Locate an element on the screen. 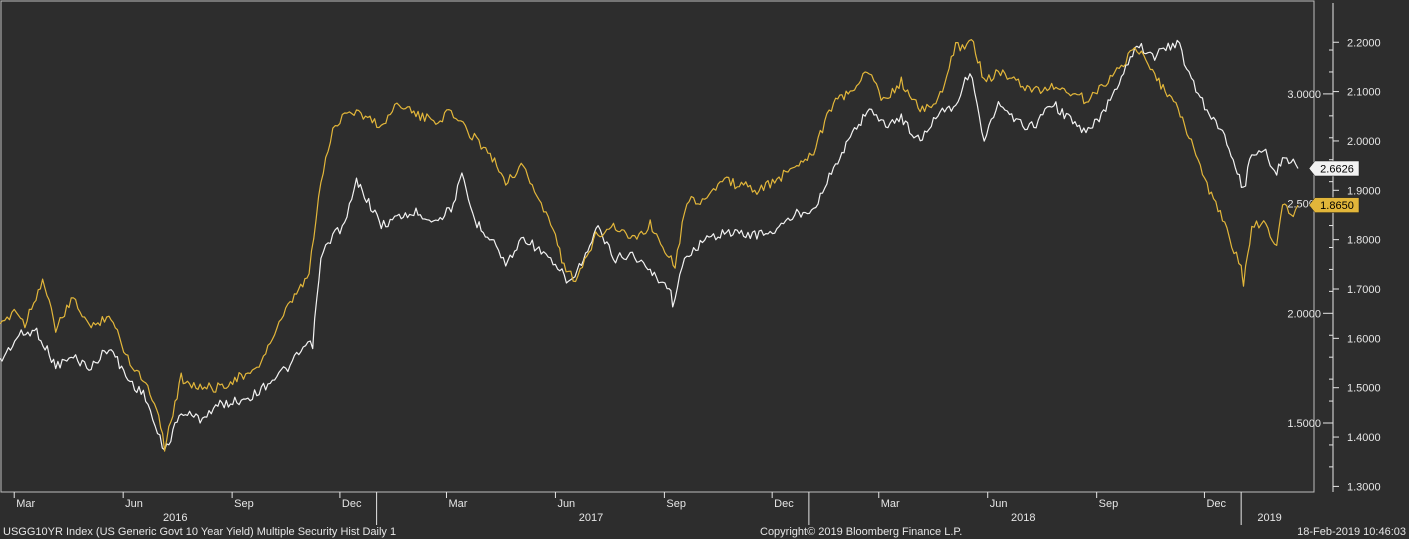  left-scale-tick-label: 2.0000 is located at coordinates (1304, 314).